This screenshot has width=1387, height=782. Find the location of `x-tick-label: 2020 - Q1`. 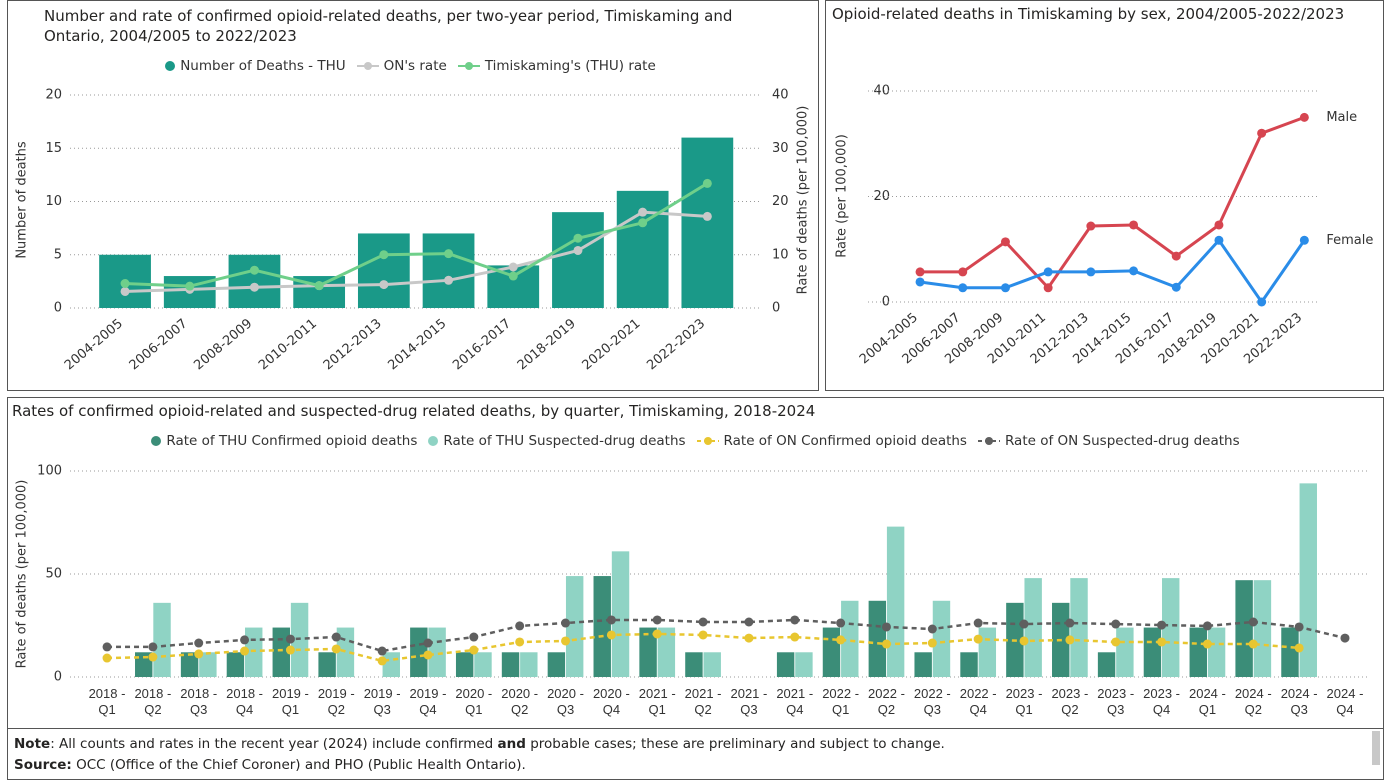

x-tick-label: 2020 - Q1 is located at coordinates (474, 701).